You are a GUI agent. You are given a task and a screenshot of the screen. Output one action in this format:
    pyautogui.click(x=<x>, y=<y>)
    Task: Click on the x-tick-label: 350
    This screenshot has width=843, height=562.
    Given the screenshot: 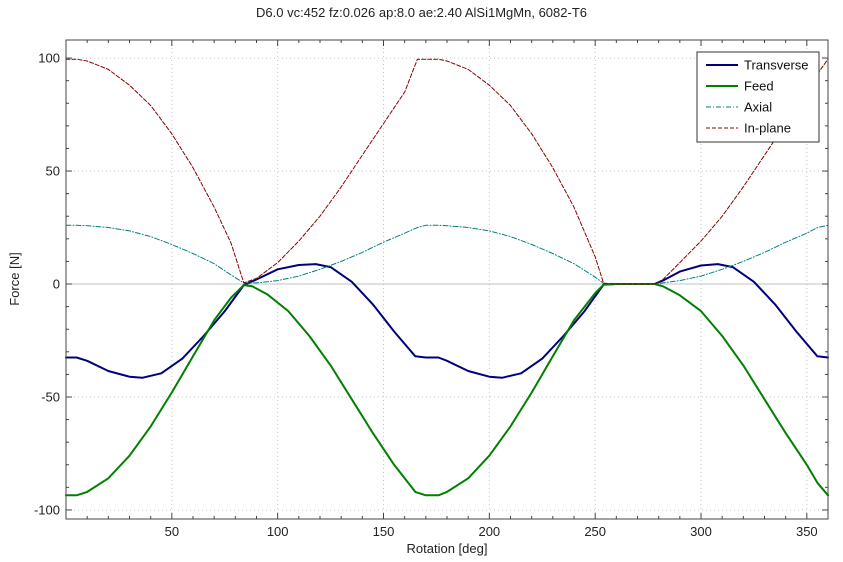 What is the action you would take?
    pyautogui.click(x=807, y=531)
    